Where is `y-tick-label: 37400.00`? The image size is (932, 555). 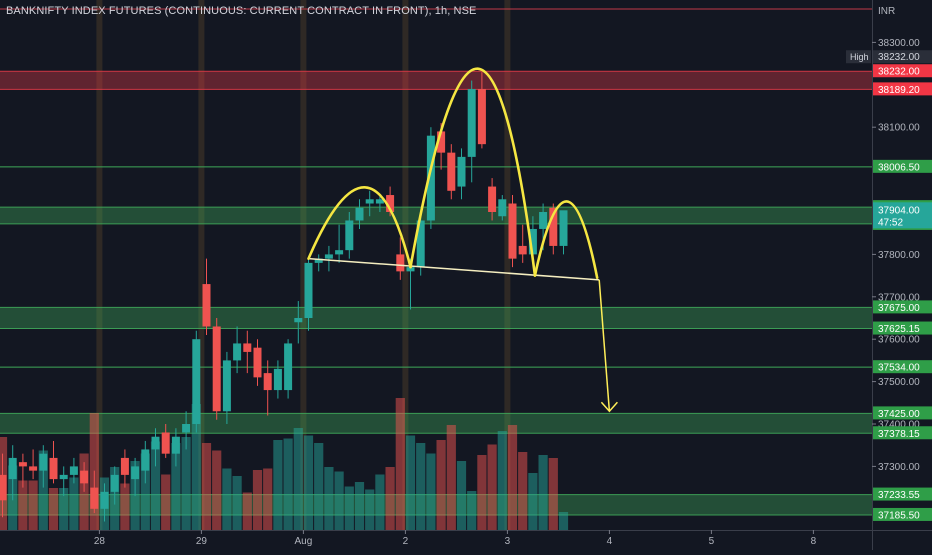
y-tick-label: 37400.00 is located at coordinates (899, 425).